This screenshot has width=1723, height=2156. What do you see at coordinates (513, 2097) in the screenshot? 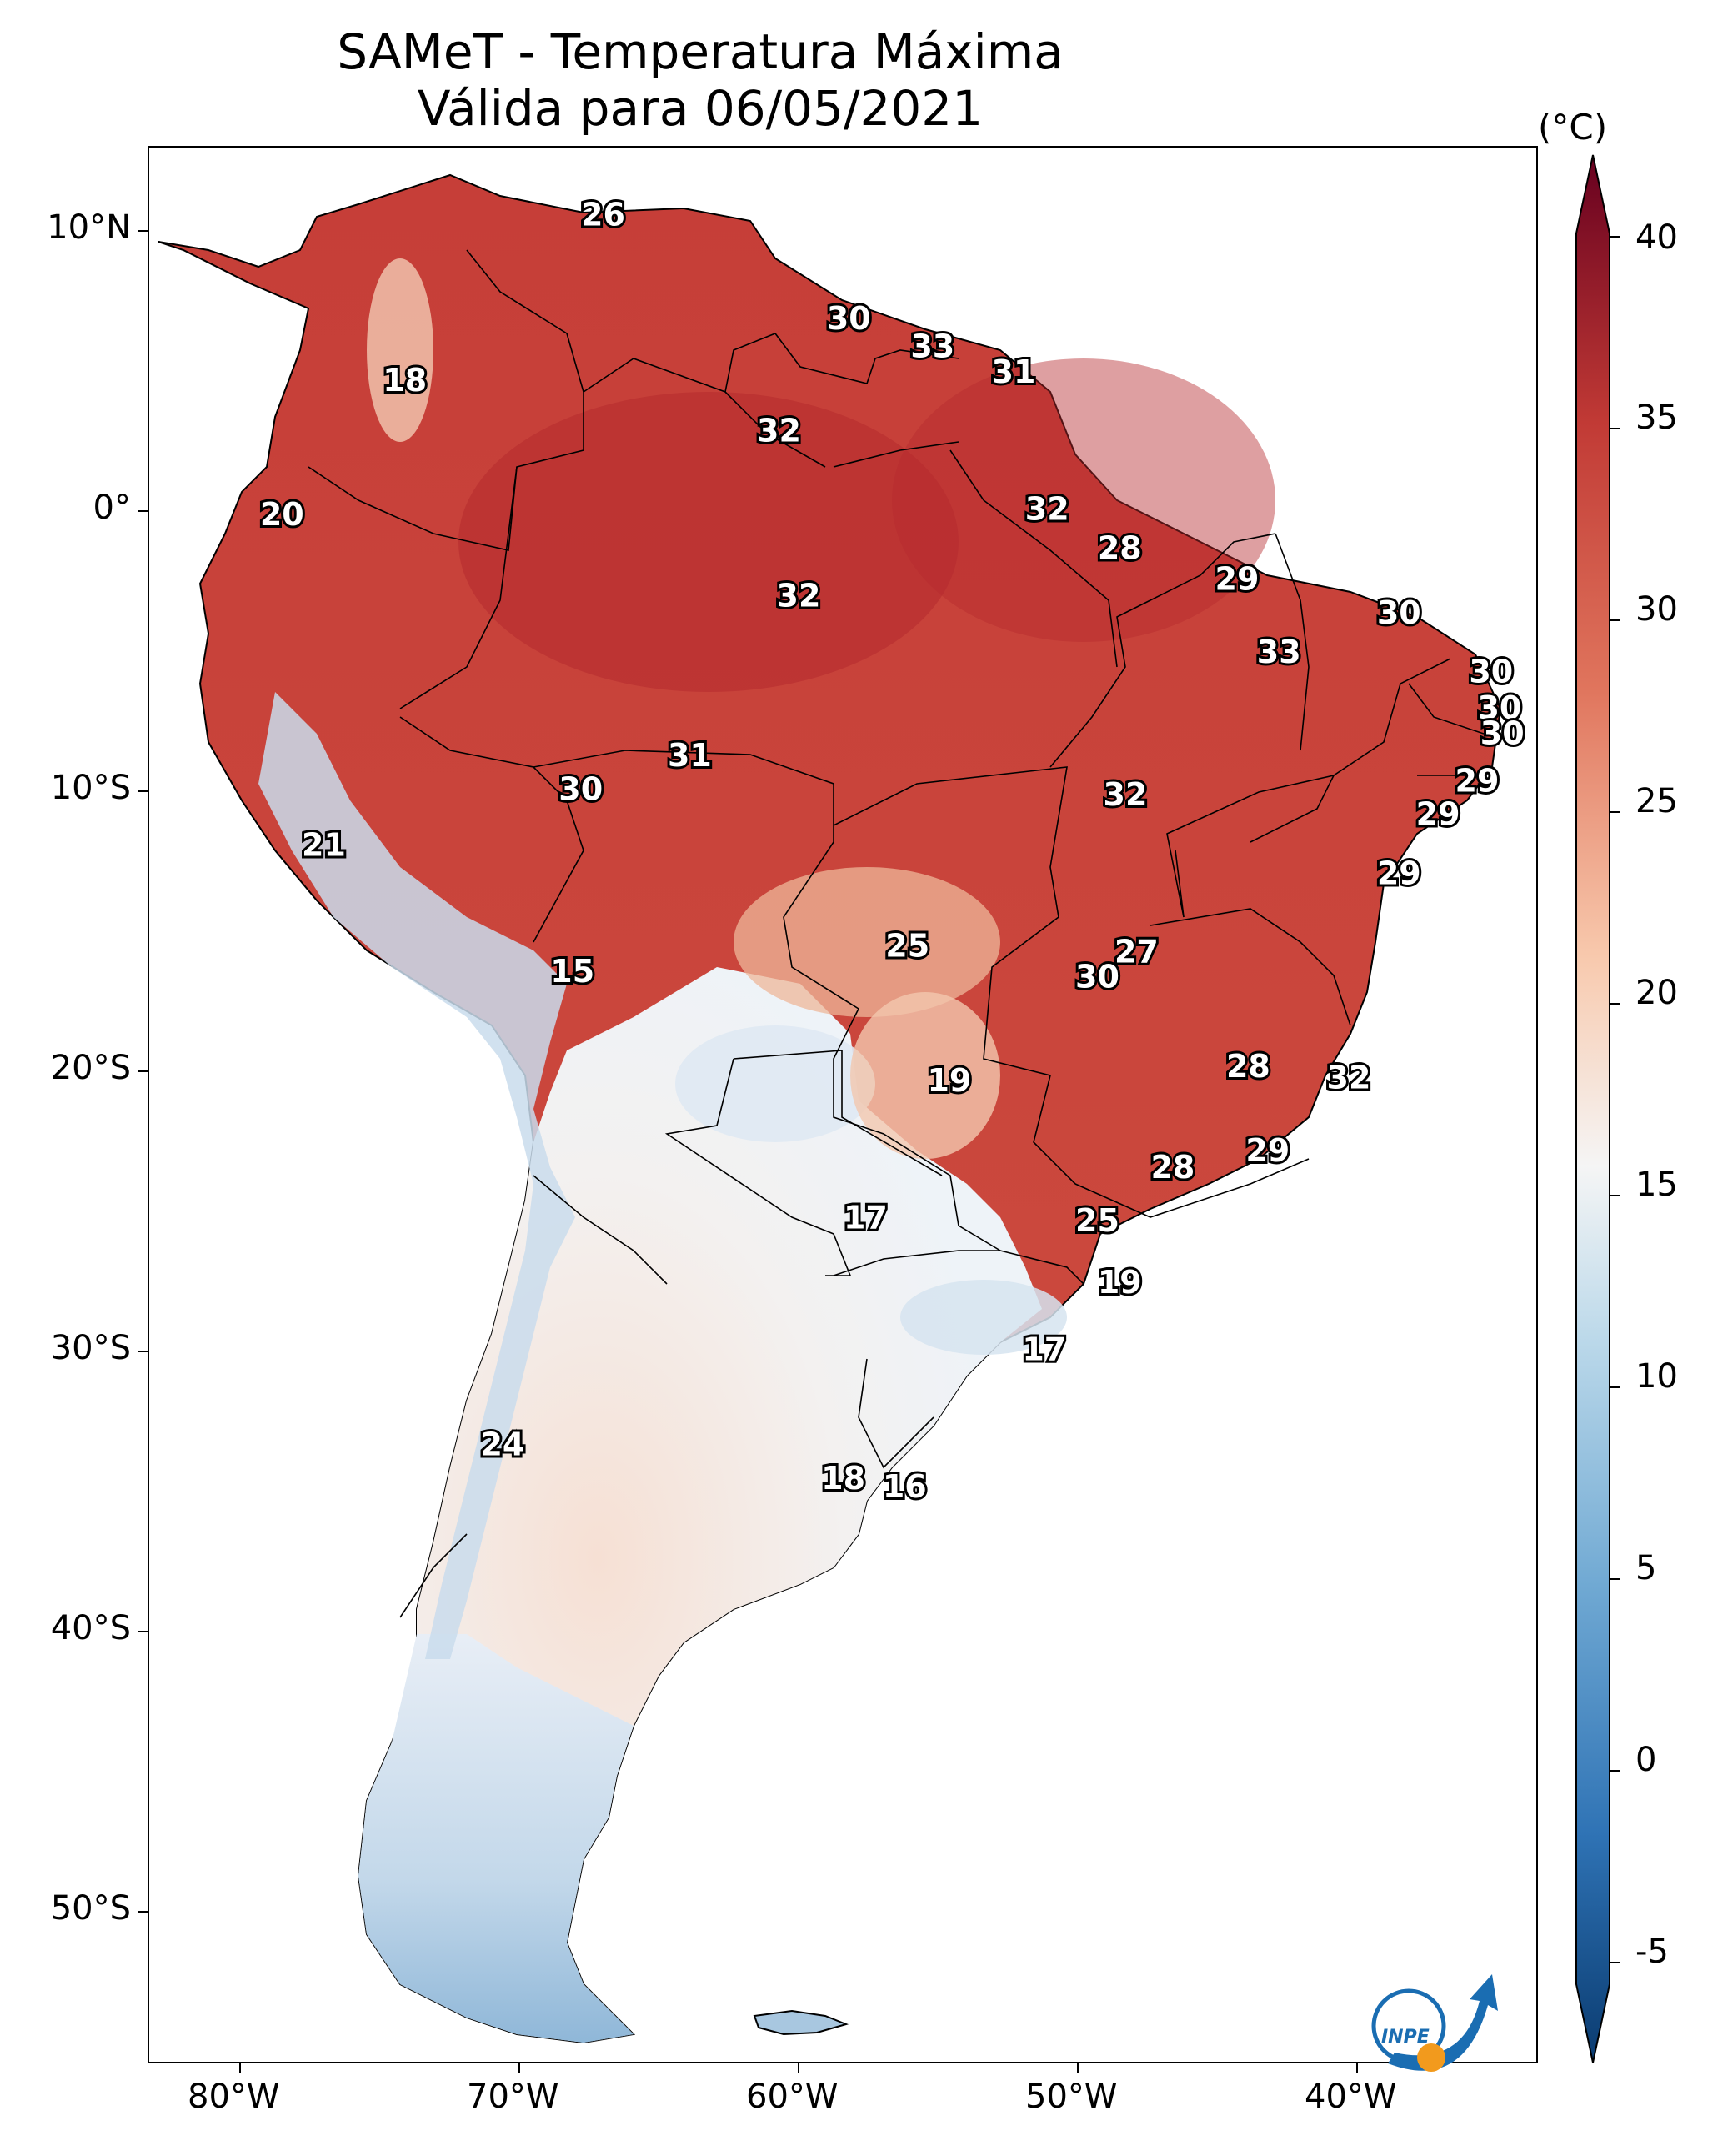
I see `lon-label-70w: 70°W` at bounding box center [513, 2097].